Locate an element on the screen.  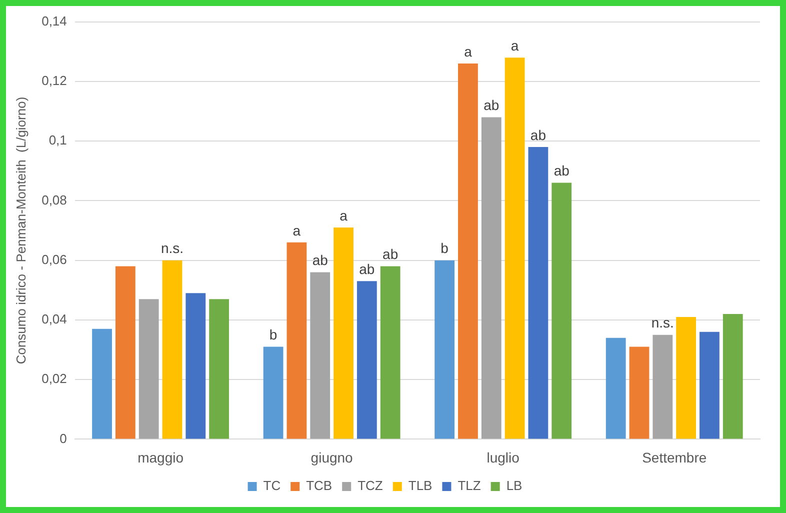
legend-label: TC is located at coordinates (272, 486).